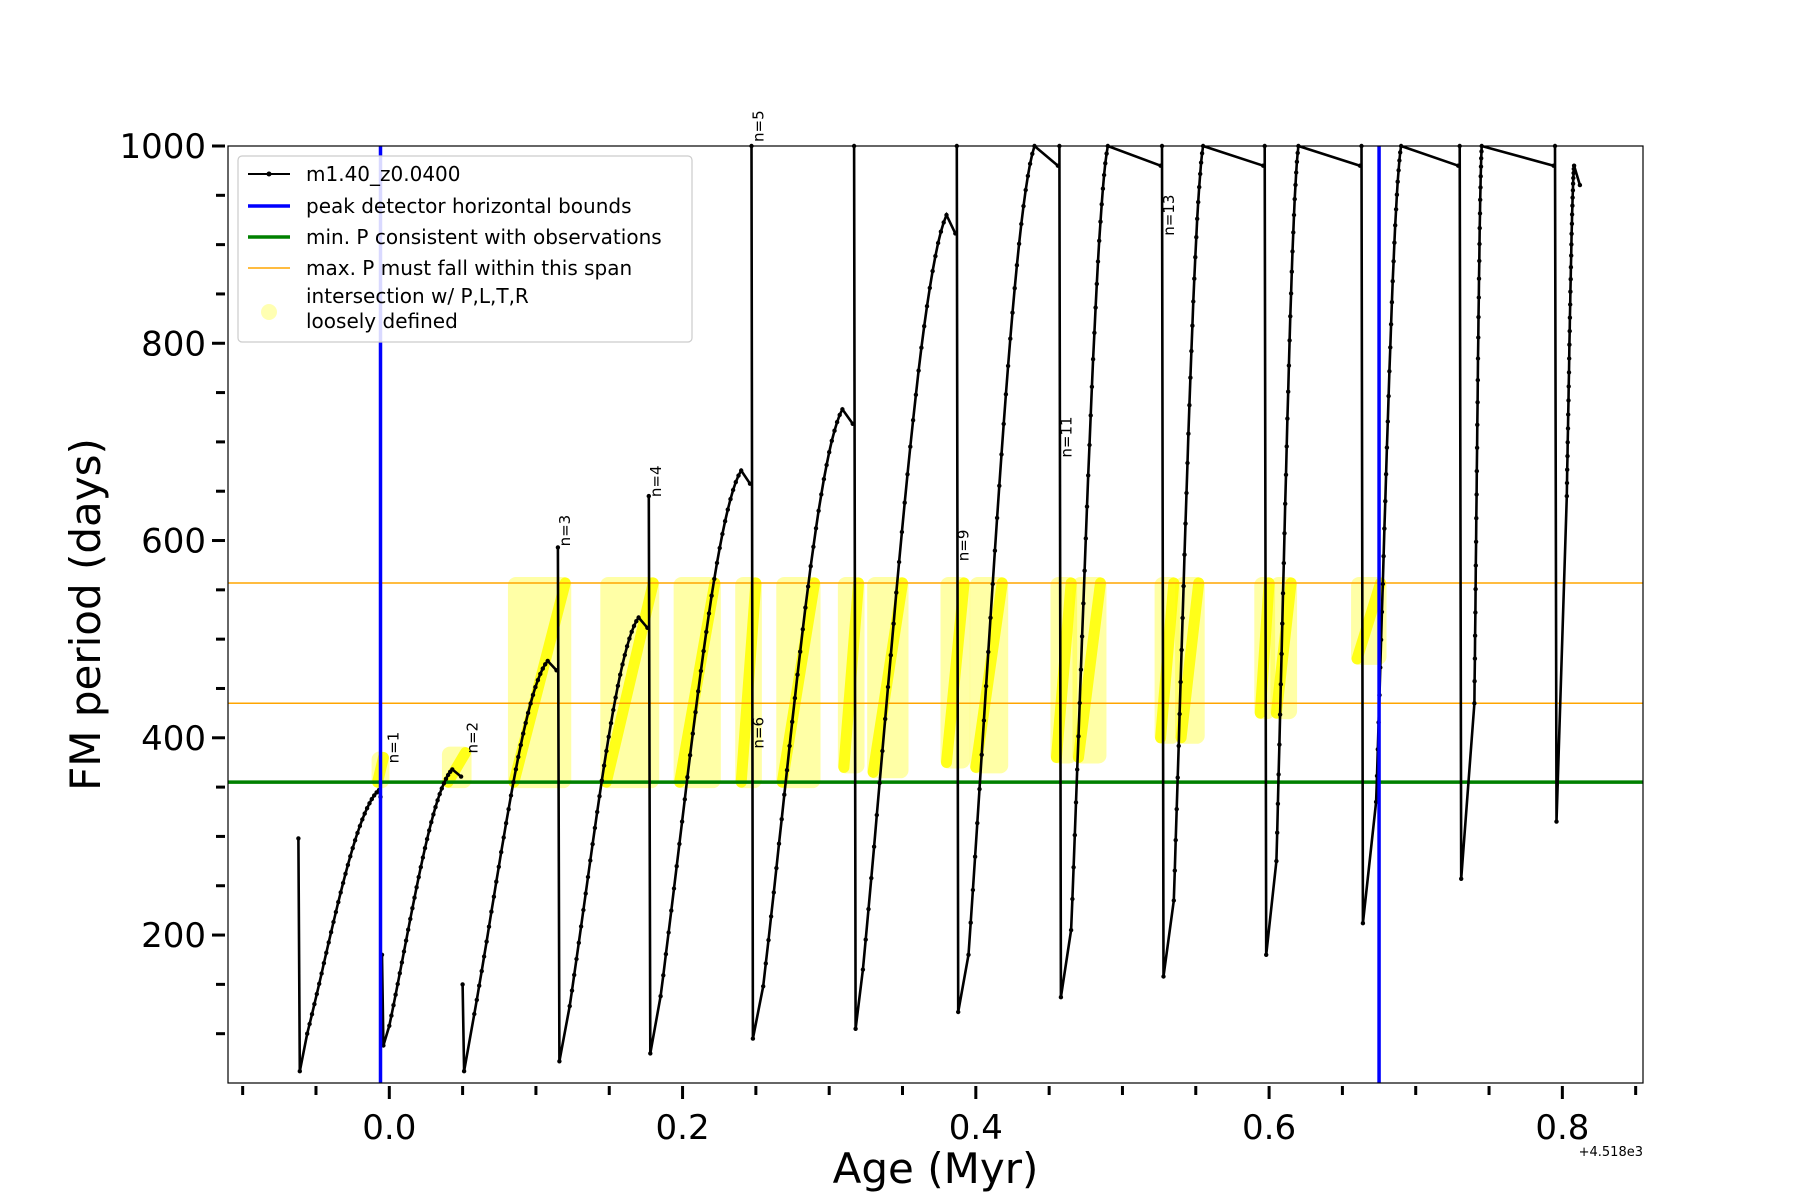  What do you see at coordinates (758, 733) in the screenshot?
I see `mode-label: n=6` at bounding box center [758, 733].